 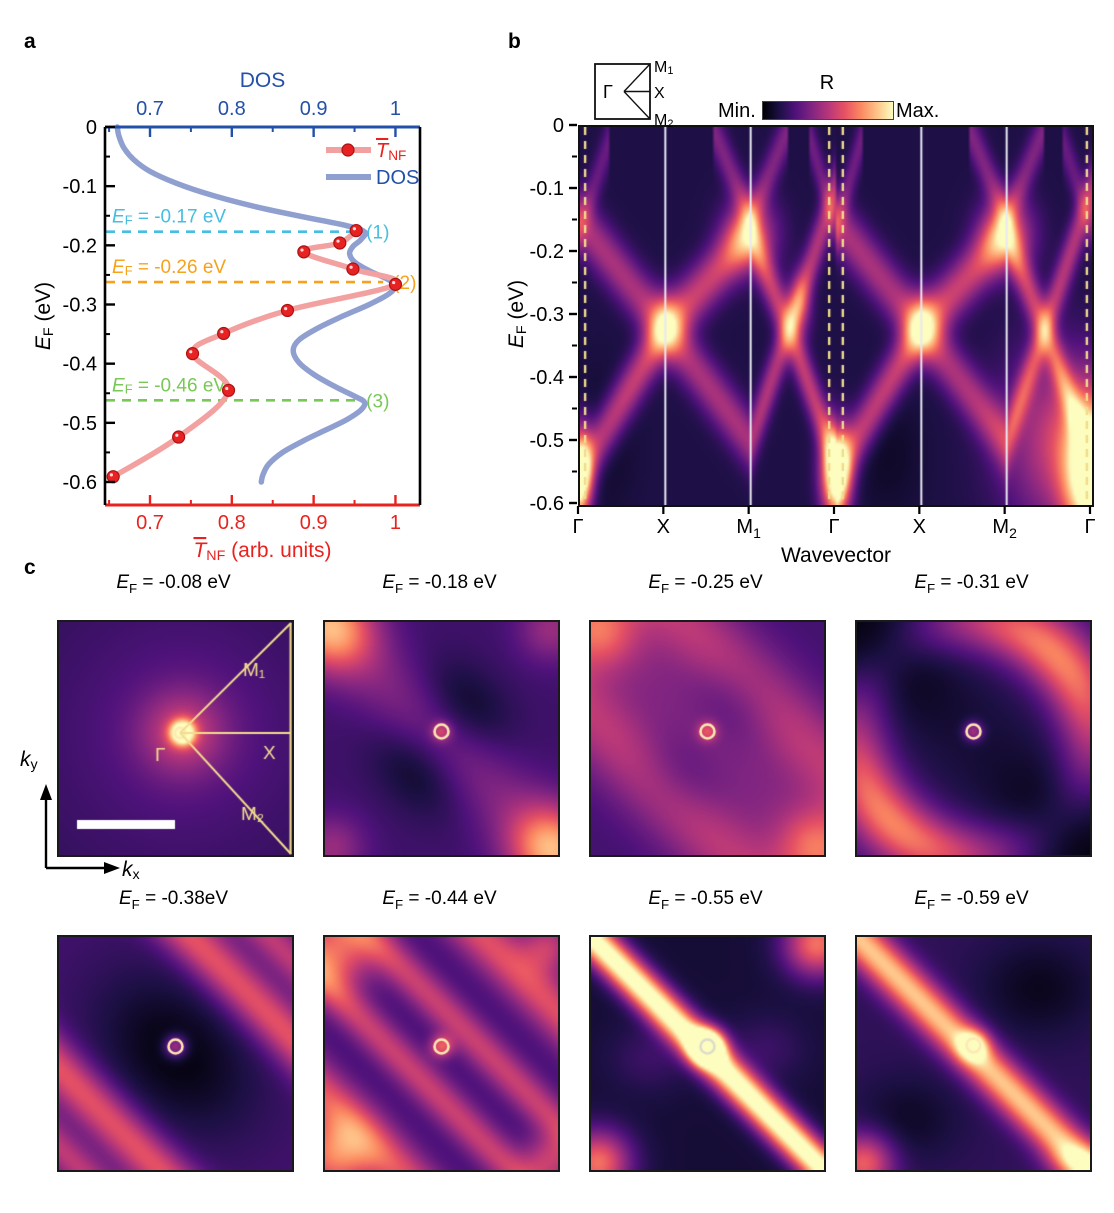 I want to click on colorbar-title: R, so click(x=827, y=83).